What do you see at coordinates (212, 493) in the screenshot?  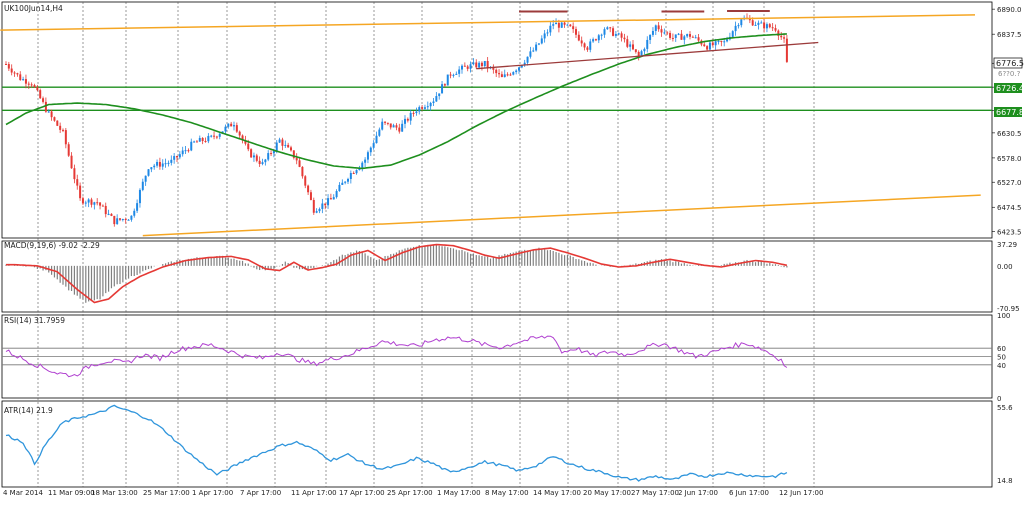 I see `x-tick-label: 1 Apr 17:00` at bounding box center [212, 493].